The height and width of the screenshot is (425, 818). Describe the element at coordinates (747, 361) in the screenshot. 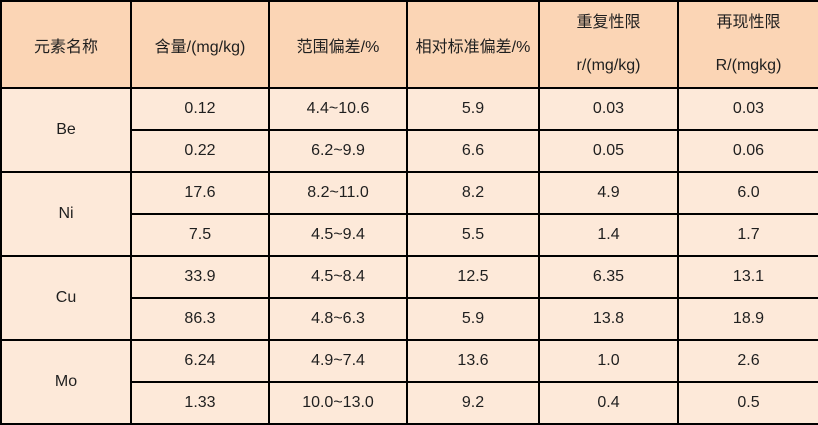

I see `reproducibility-cell: 2.6` at that location.